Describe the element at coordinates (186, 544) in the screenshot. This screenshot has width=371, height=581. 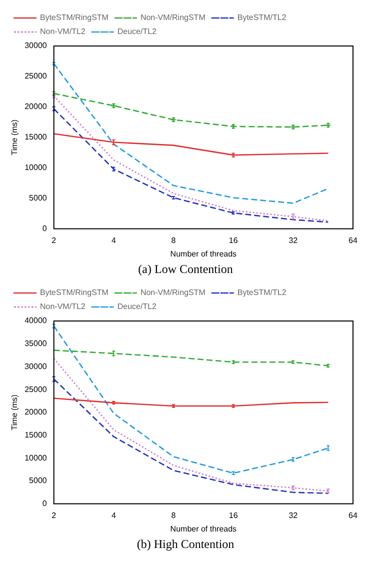
I see `text: (b) High Contention` at that location.